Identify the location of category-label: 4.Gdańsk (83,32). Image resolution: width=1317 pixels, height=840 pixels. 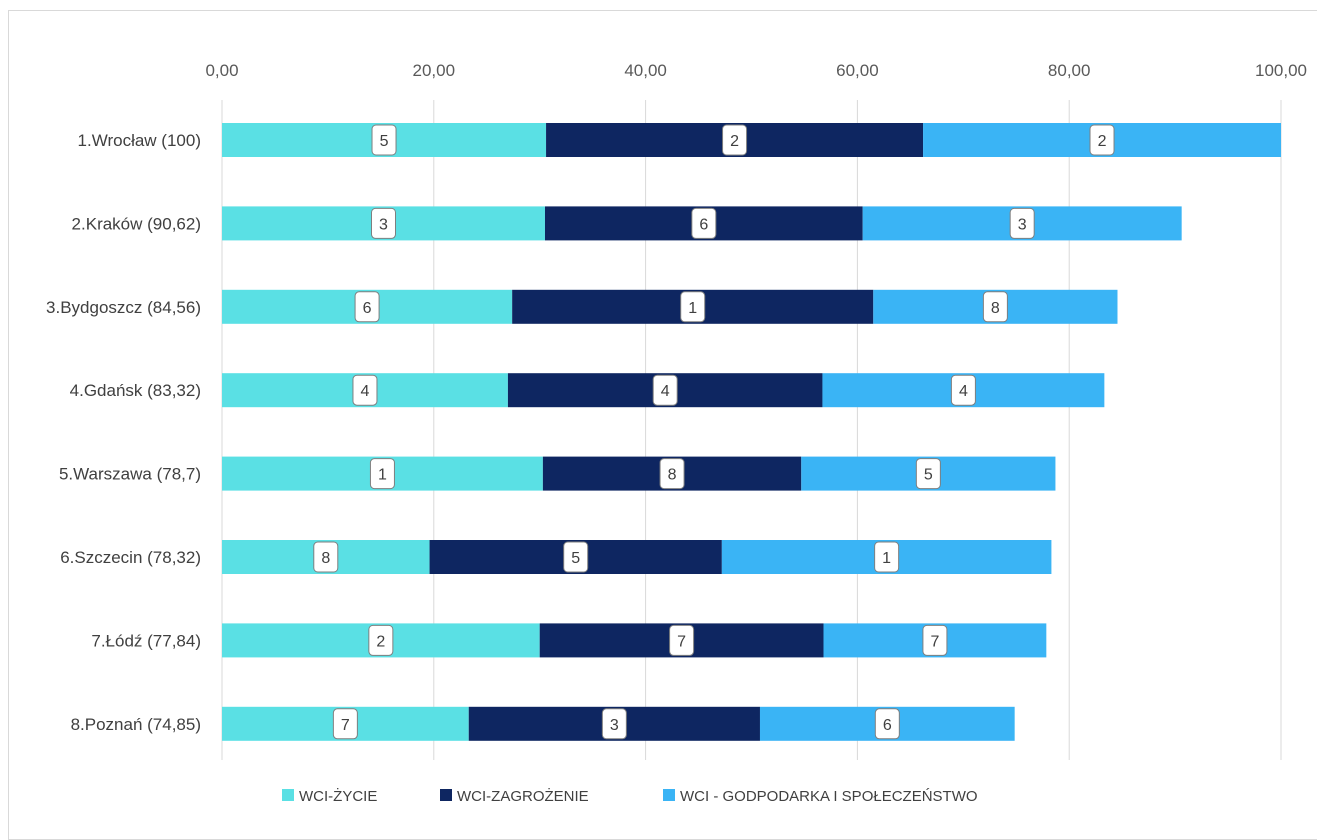
(135, 390).